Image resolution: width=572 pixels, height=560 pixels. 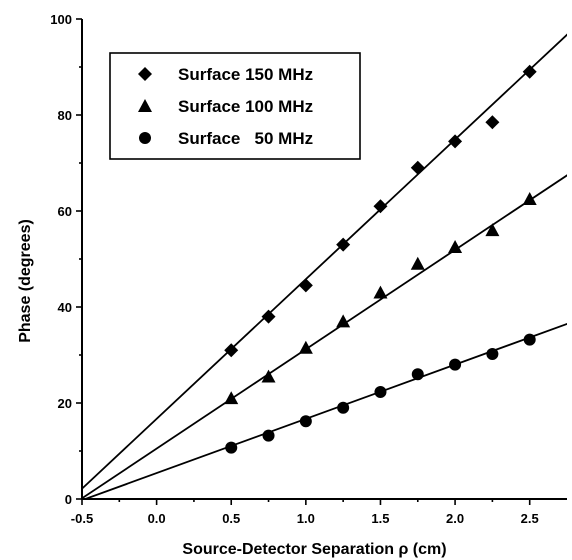 What do you see at coordinates (145, 105) in the screenshot?
I see `legend-marker-triangle` at bounding box center [145, 105].